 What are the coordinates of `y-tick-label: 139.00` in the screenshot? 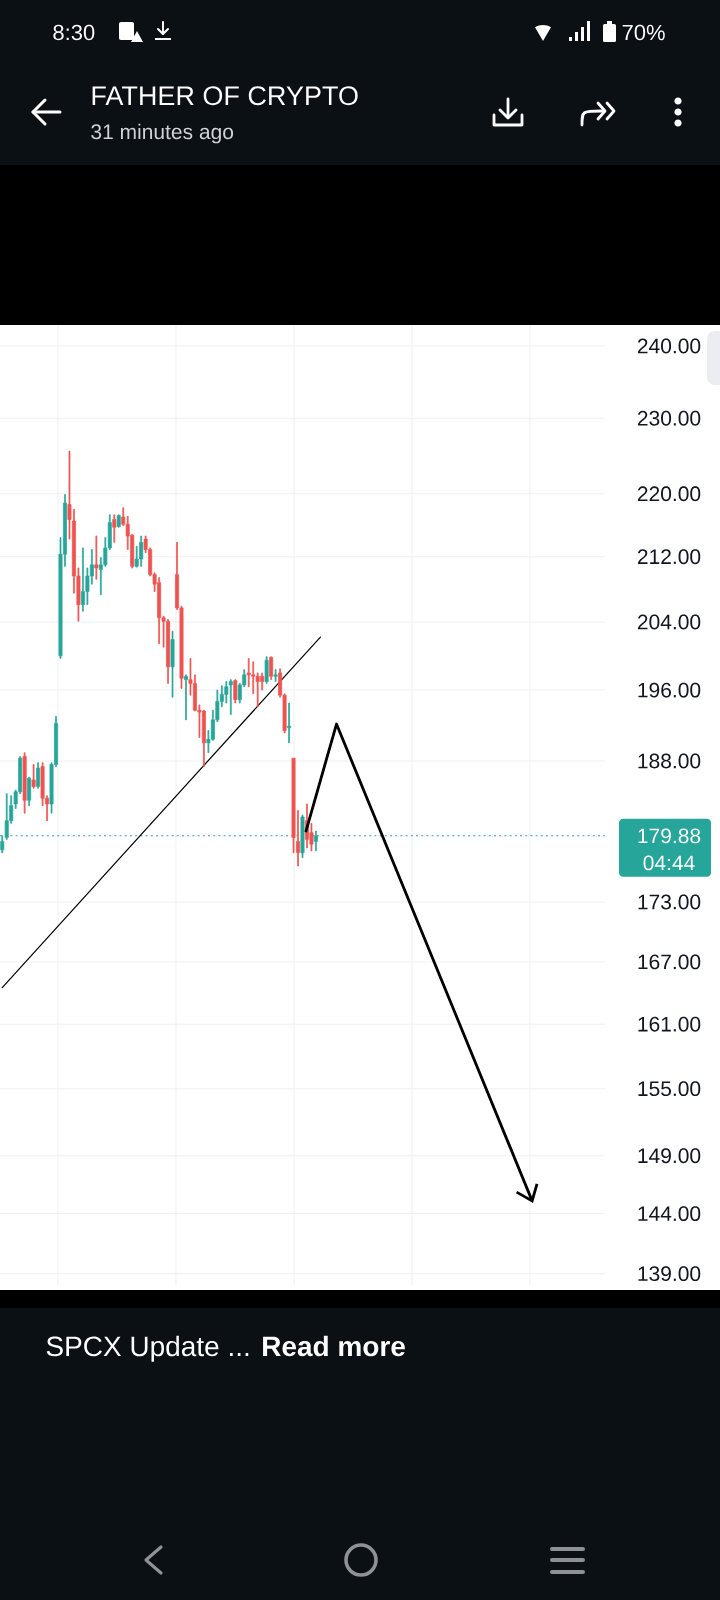 It's located at (669, 1274).